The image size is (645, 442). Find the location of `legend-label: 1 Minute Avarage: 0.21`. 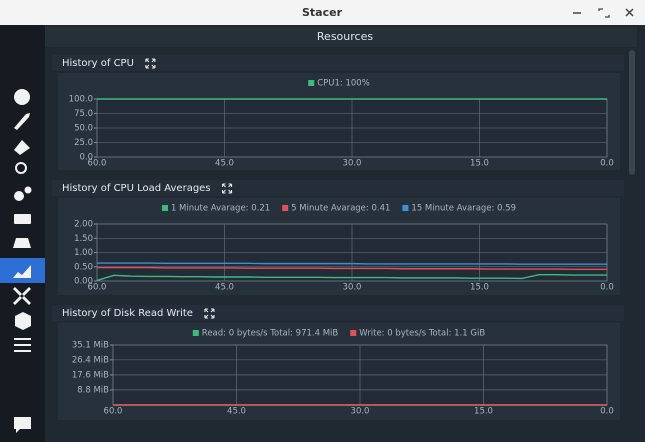

legend-label: 1 Minute Avarage: 0.21 is located at coordinates (220, 209).